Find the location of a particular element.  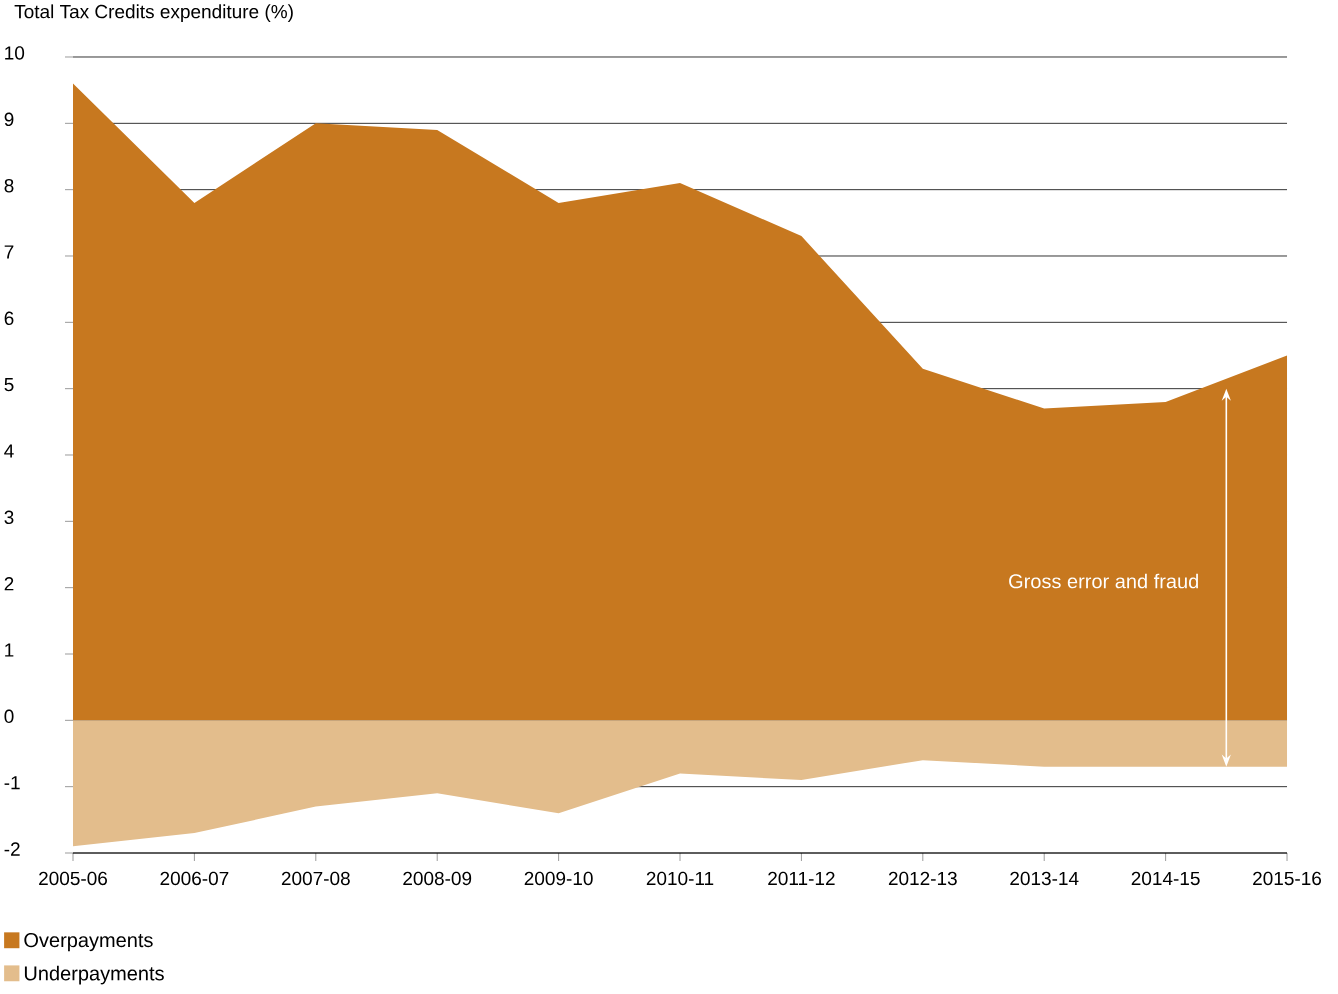

legend-label: Overpayments is located at coordinates (88, 942).